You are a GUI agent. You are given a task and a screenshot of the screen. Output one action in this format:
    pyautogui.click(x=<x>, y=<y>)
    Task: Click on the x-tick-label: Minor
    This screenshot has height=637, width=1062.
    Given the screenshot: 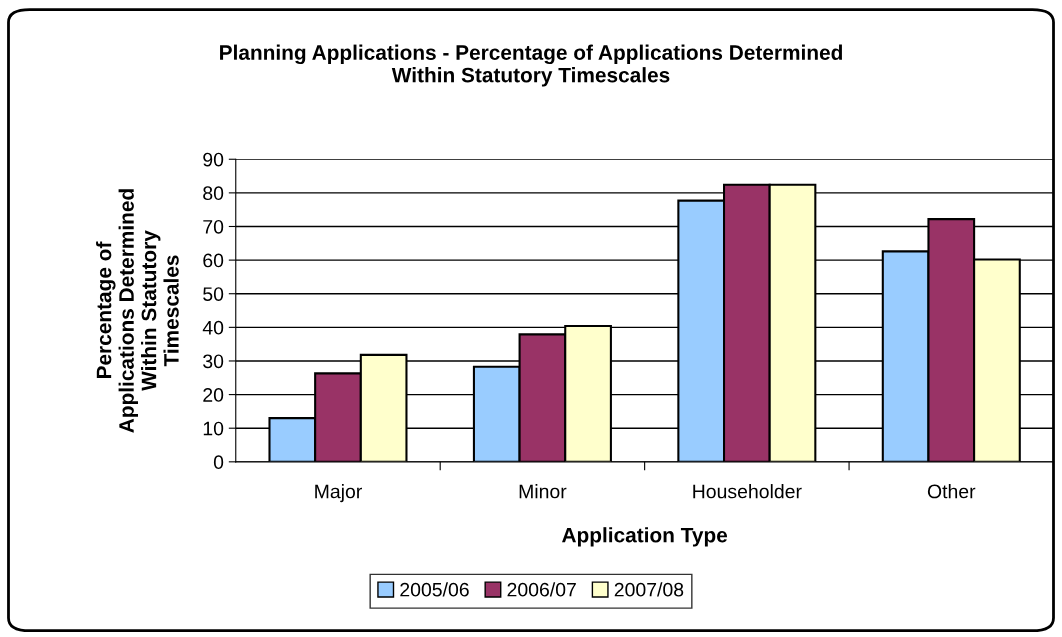 What is the action you would take?
    pyautogui.click(x=543, y=491)
    